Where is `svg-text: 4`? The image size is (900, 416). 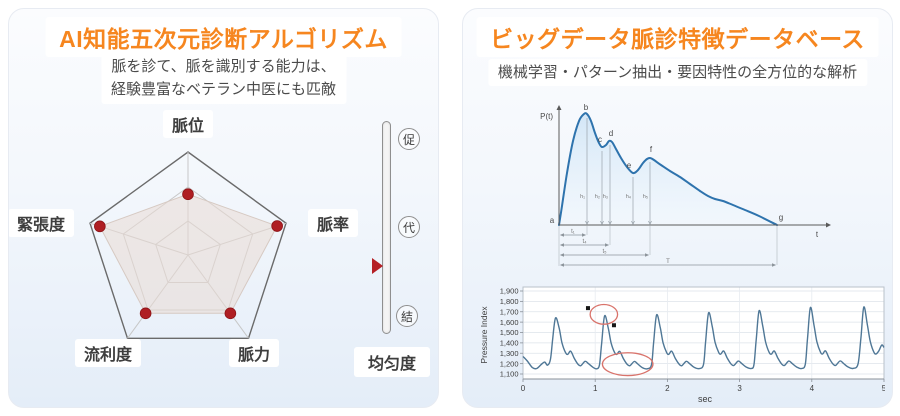
svg-text: 4 is located at coordinates (812, 388).